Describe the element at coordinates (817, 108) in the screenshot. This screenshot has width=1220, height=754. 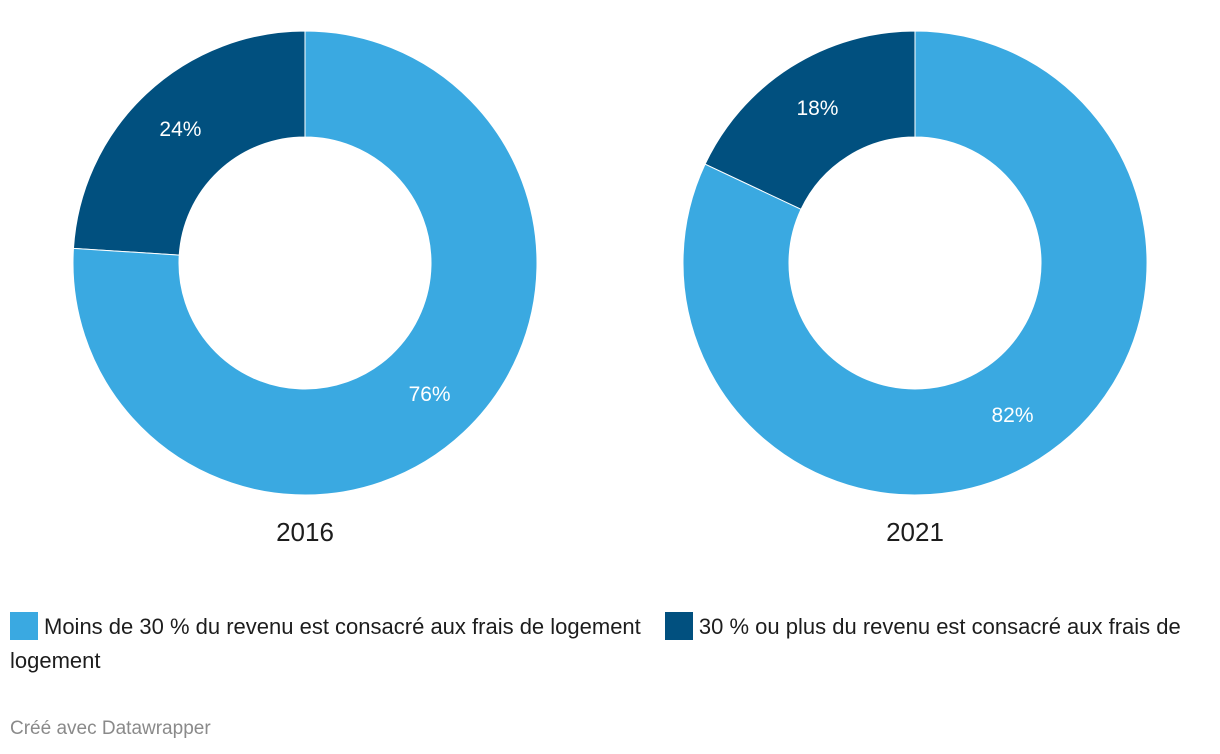
I see `slice-label-2021-0: 18%` at that location.